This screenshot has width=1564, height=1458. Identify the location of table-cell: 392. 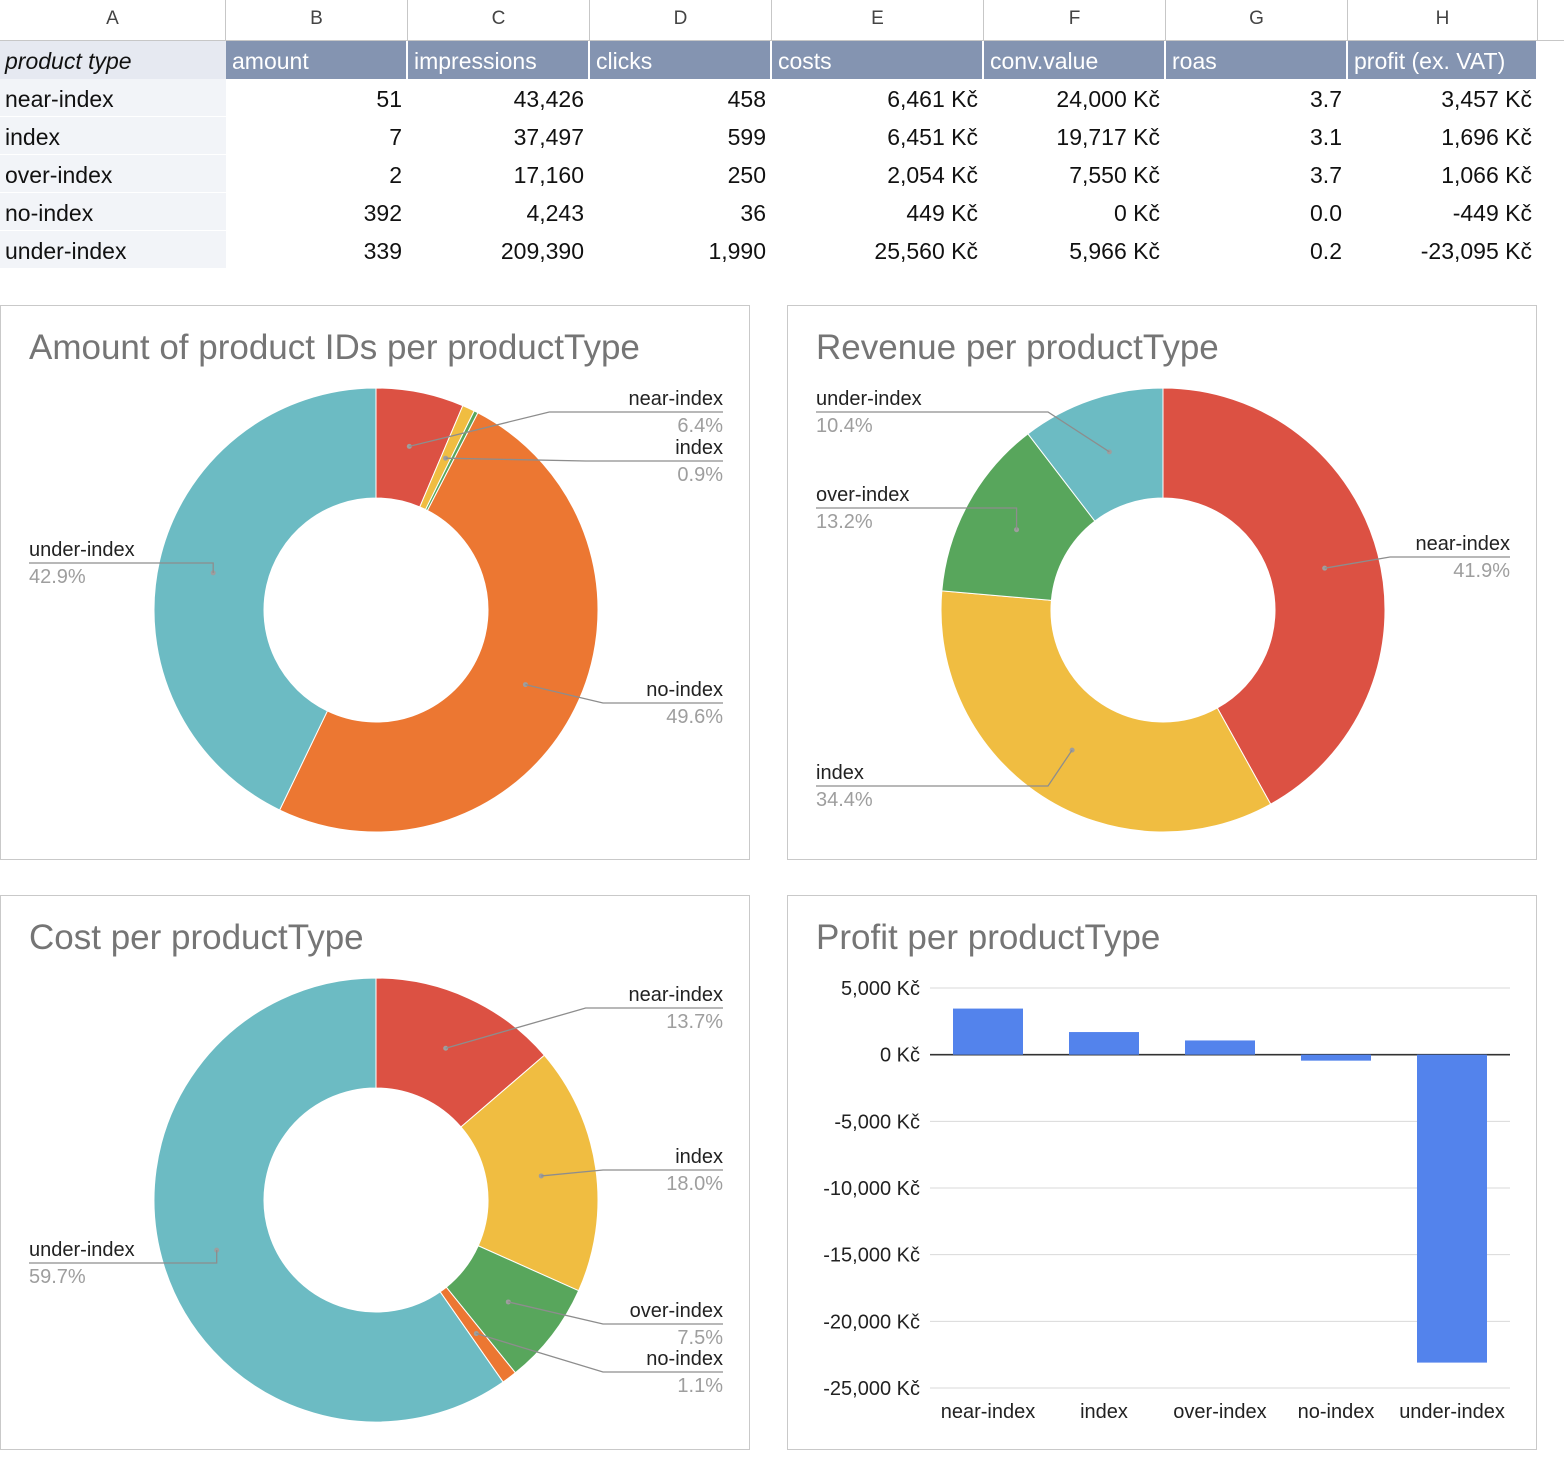
(382, 213).